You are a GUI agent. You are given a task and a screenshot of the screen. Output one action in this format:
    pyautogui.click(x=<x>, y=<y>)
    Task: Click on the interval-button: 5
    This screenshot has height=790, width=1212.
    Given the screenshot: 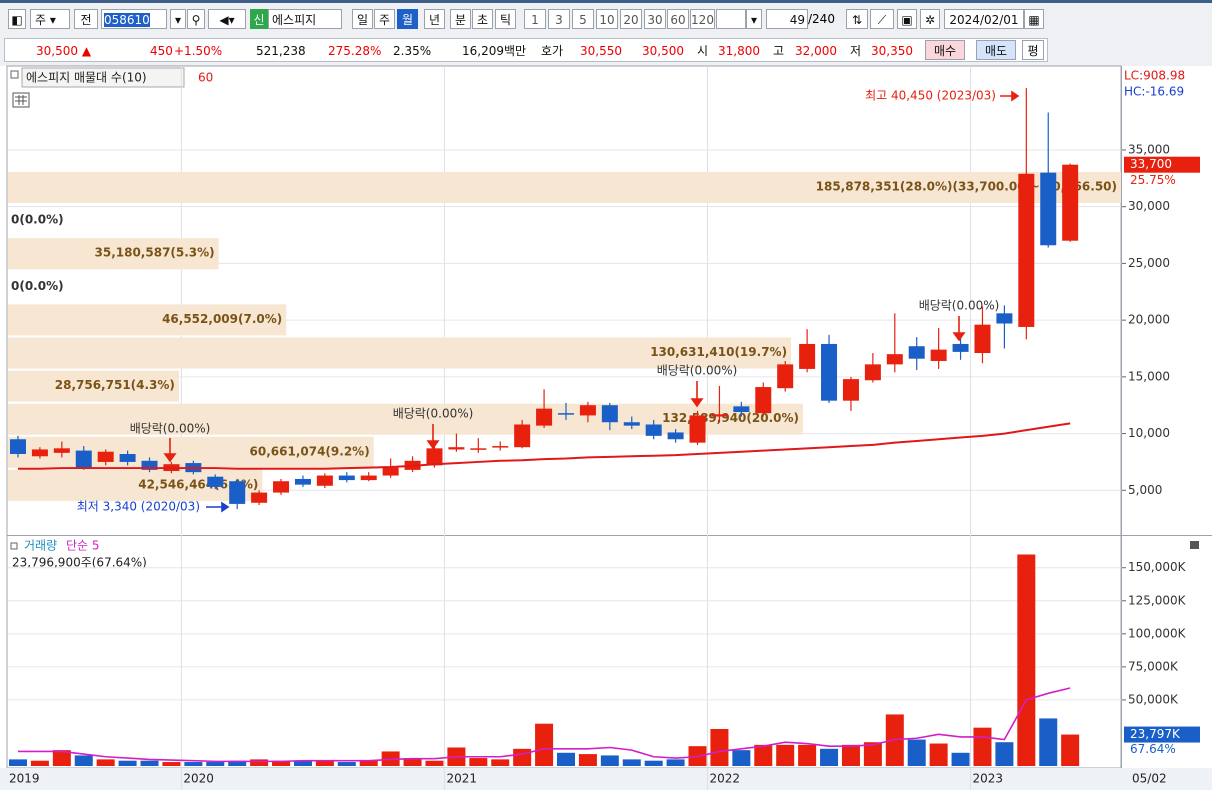 What is the action you would take?
    pyautogui.click(x=583, y=19)
    